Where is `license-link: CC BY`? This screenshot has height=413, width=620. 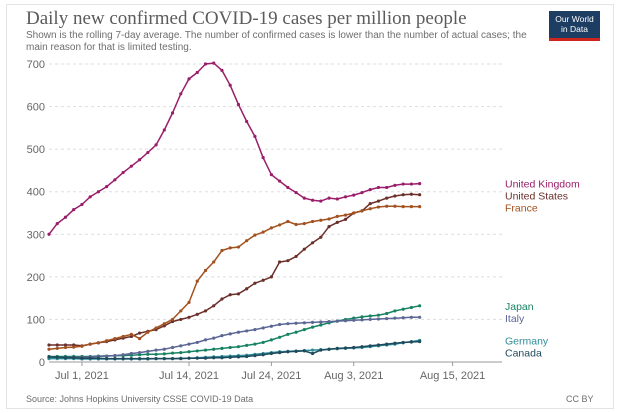
license-link: CC BY is located at coordinates (580, 399).